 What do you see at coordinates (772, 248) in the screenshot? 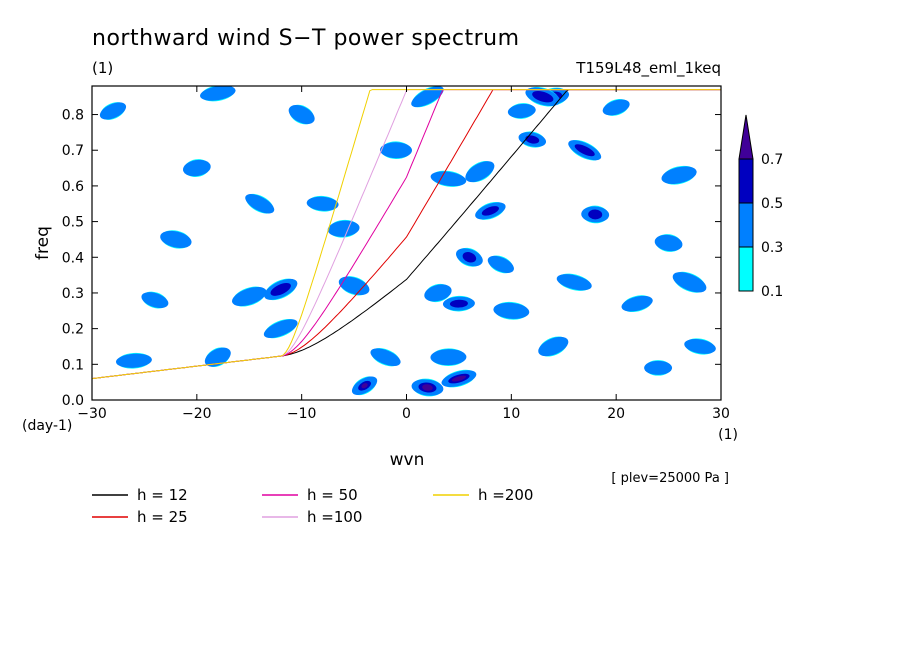
I see `colorbar-label: 0.3` at bounding box center [772, 248].